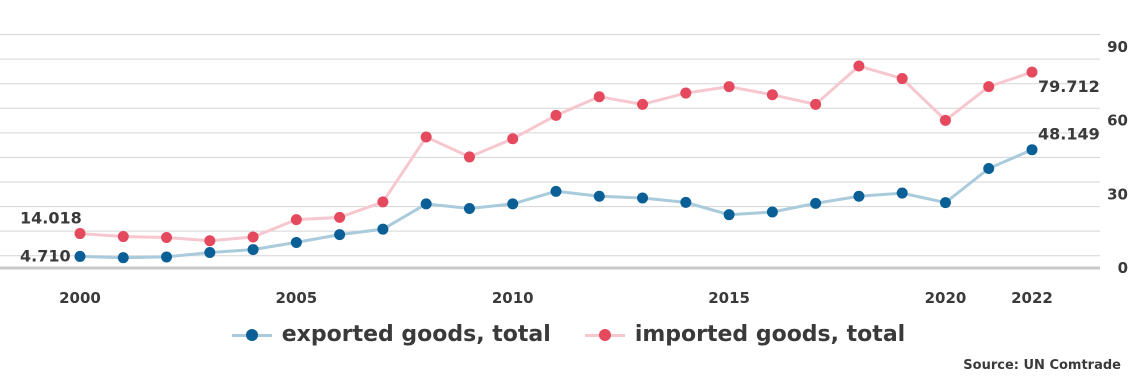  Describe the element at coordinates (604, 335) in the screenshot. I see `legend-swatch-imported` at that location.